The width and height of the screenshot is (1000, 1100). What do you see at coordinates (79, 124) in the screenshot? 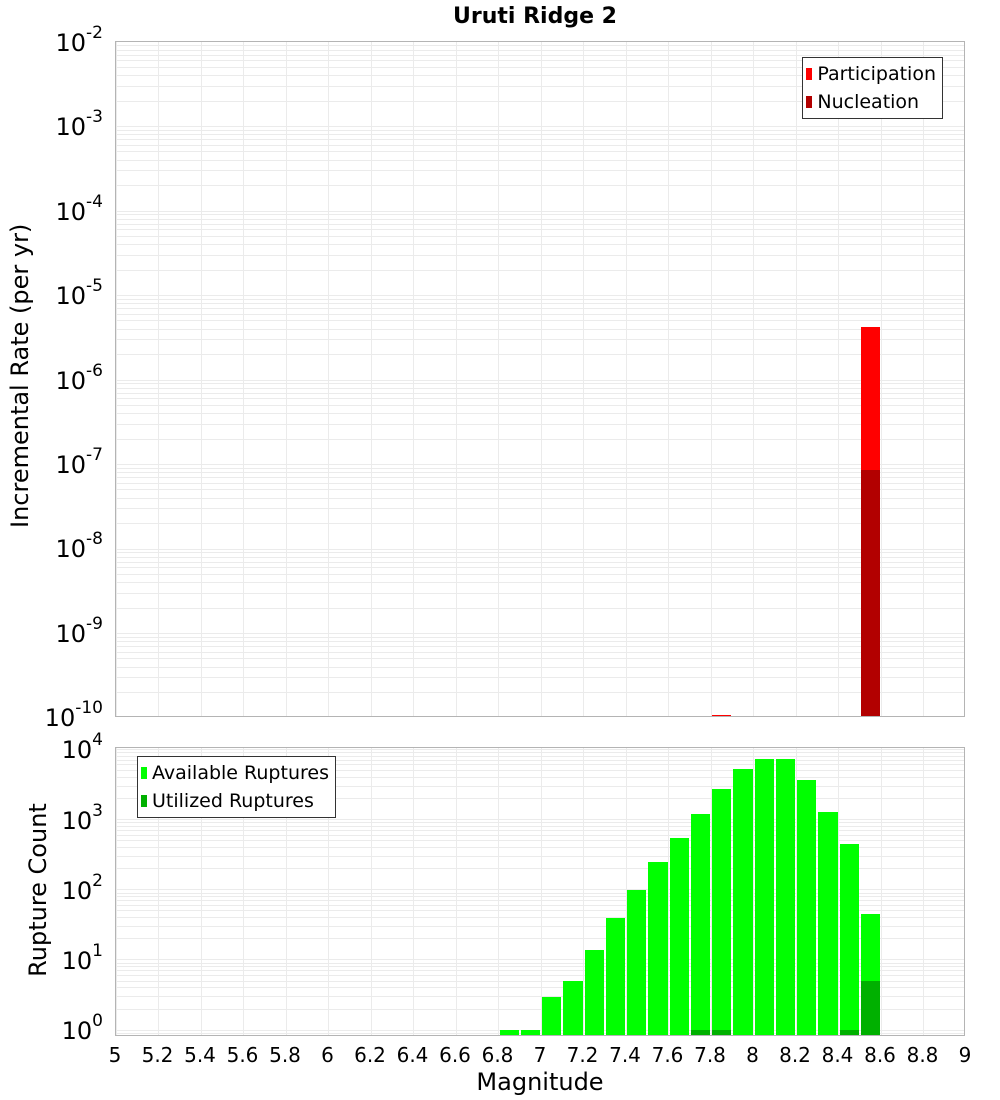
I see `y-tick-label: 10⁻³` at bounding box center [79, 124].